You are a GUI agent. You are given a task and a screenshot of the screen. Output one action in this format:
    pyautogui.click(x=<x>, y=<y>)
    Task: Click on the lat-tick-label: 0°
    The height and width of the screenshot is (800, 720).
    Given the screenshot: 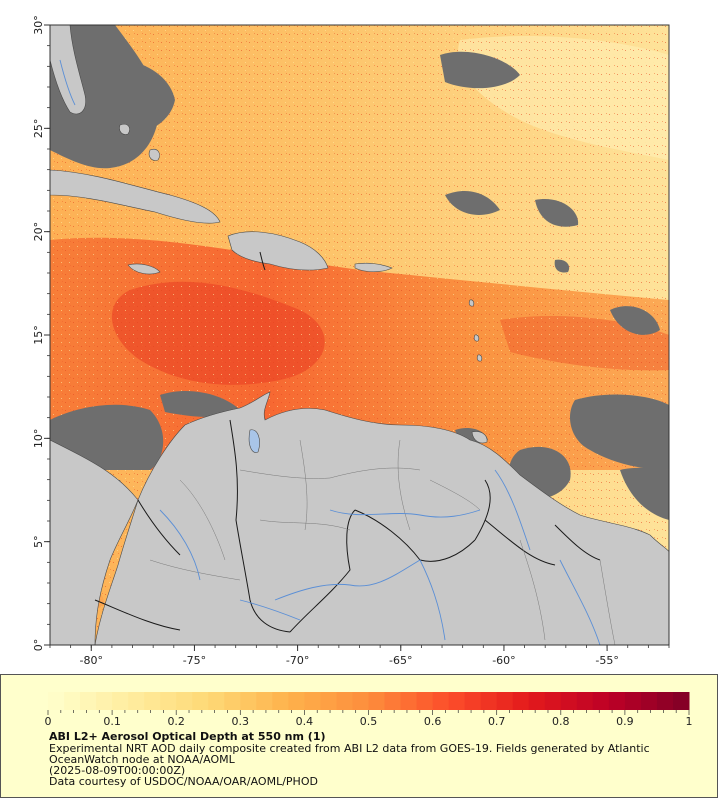 What is the action you would take?
    pyautogui.click(x=38, y=645)
    